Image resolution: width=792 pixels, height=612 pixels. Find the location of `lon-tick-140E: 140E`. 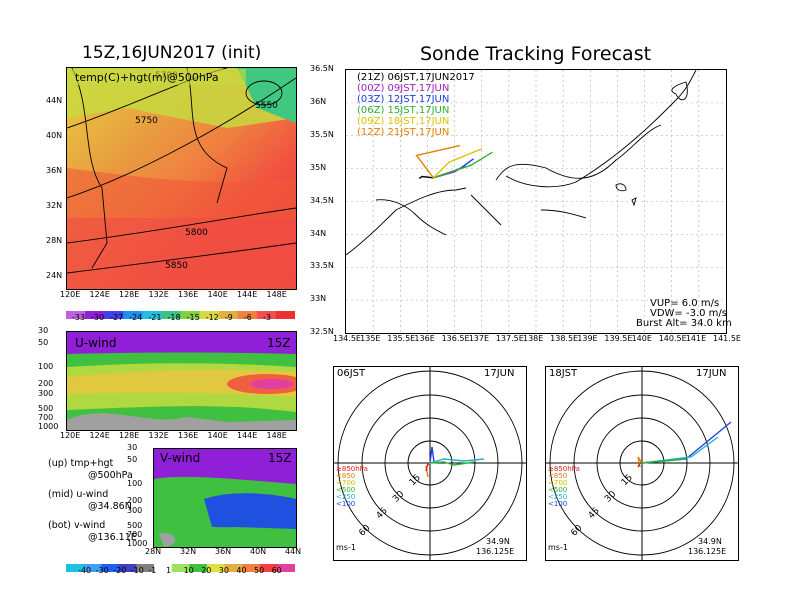

lon-tick-140E: 140E is located at coordinates (217, 294).